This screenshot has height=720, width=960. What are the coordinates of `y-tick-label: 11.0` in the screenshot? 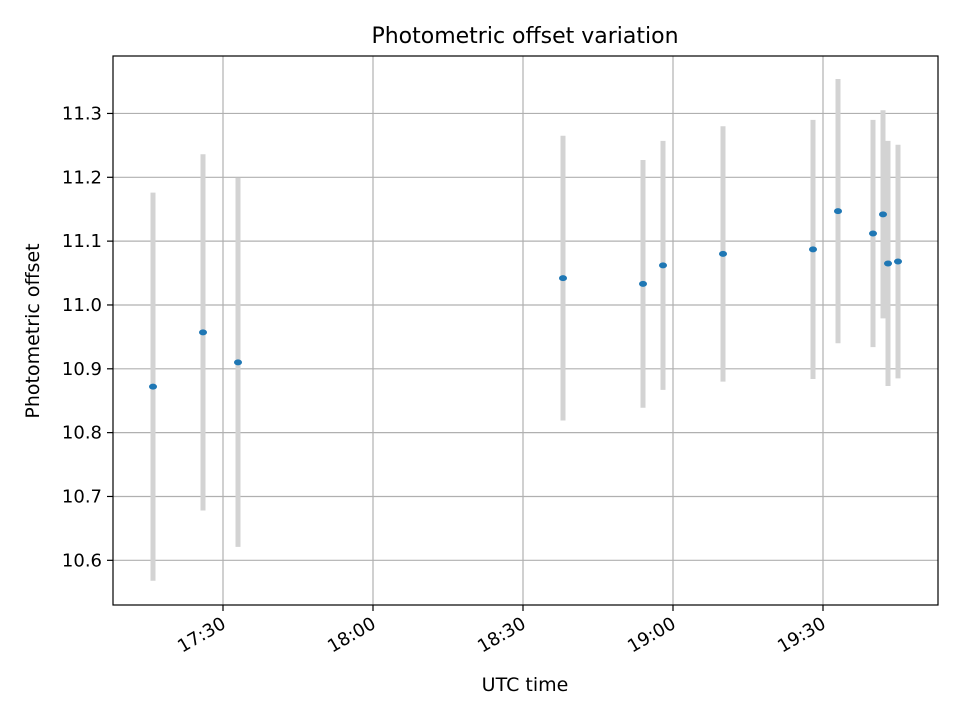 It's located at (82, 305).